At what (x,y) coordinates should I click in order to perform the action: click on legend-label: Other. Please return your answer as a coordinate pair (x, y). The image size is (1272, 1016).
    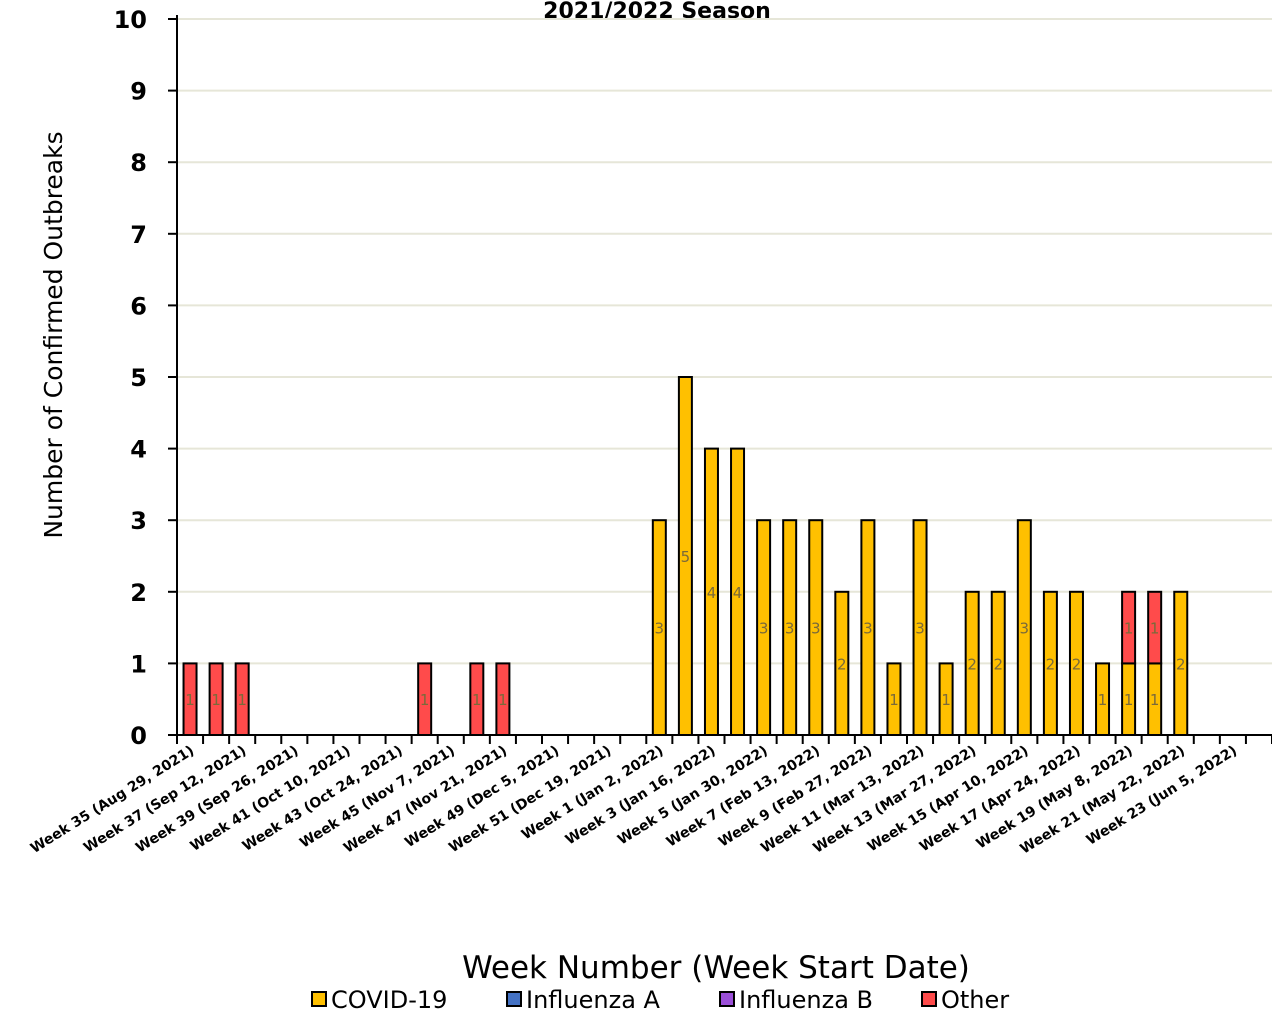
    Looking at the image, I should click on (975, 1000).